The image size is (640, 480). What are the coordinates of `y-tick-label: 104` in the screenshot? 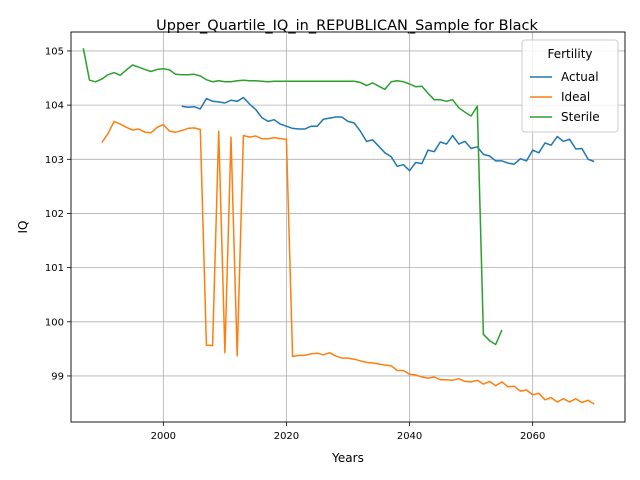 It's located at (54, 106).